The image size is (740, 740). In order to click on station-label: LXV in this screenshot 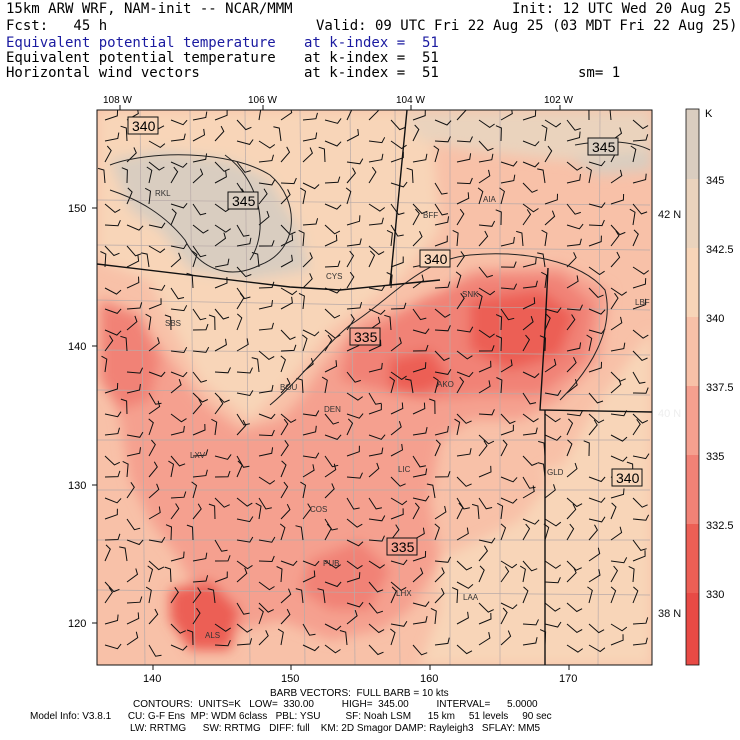, I will do `click(198, 455)`.